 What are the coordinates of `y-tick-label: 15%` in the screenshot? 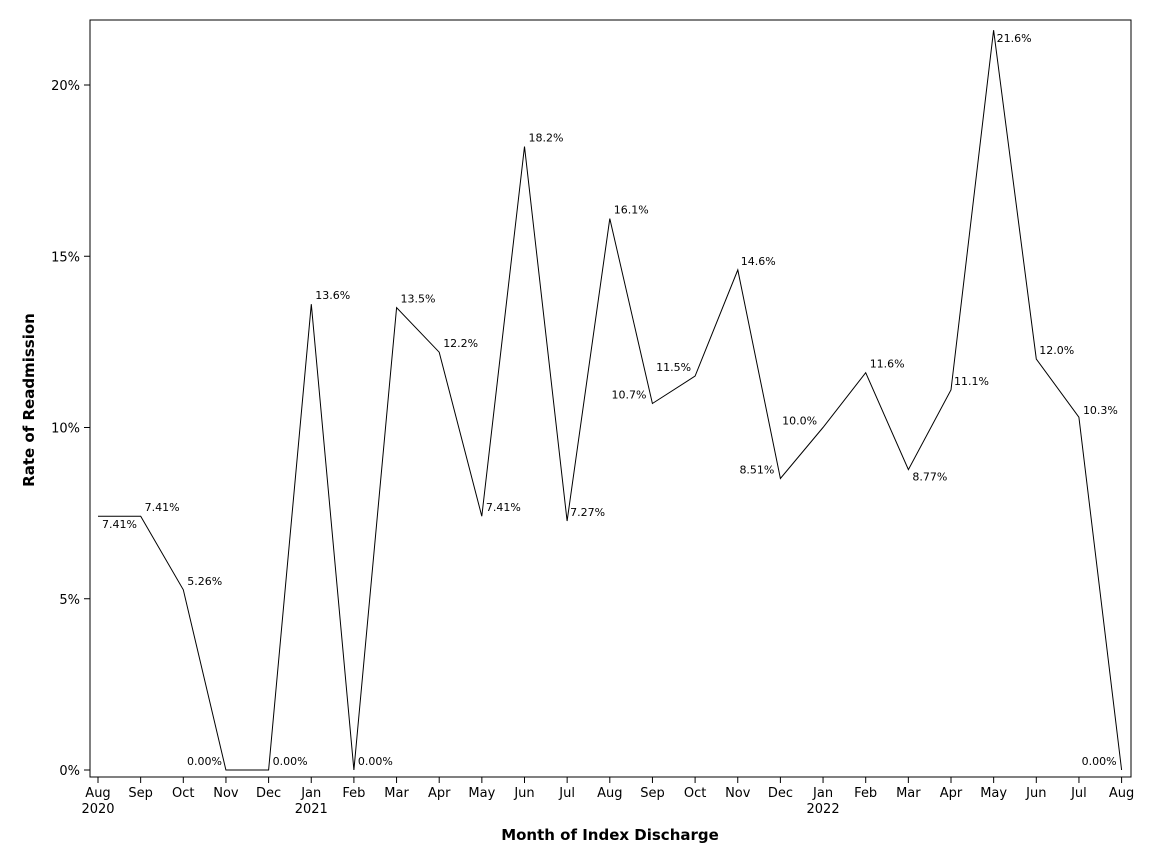 It's located at (65, 257).